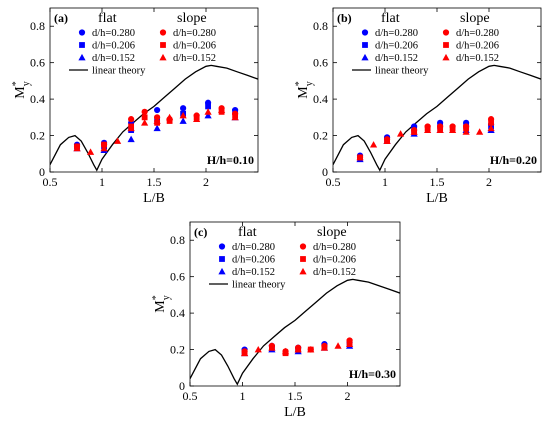 The width and height of the screenshot is (550, 423). I want to click on y-tick-label: 0.6, so click(177, 277).